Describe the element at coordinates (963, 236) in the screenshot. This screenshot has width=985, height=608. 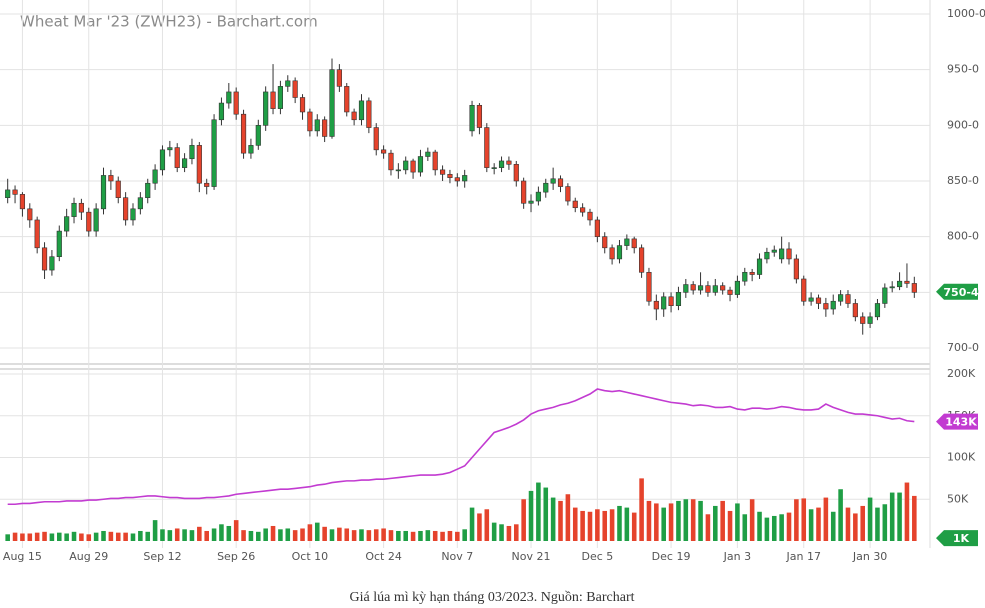
I see `y-tick-label: 800-0` at that location.